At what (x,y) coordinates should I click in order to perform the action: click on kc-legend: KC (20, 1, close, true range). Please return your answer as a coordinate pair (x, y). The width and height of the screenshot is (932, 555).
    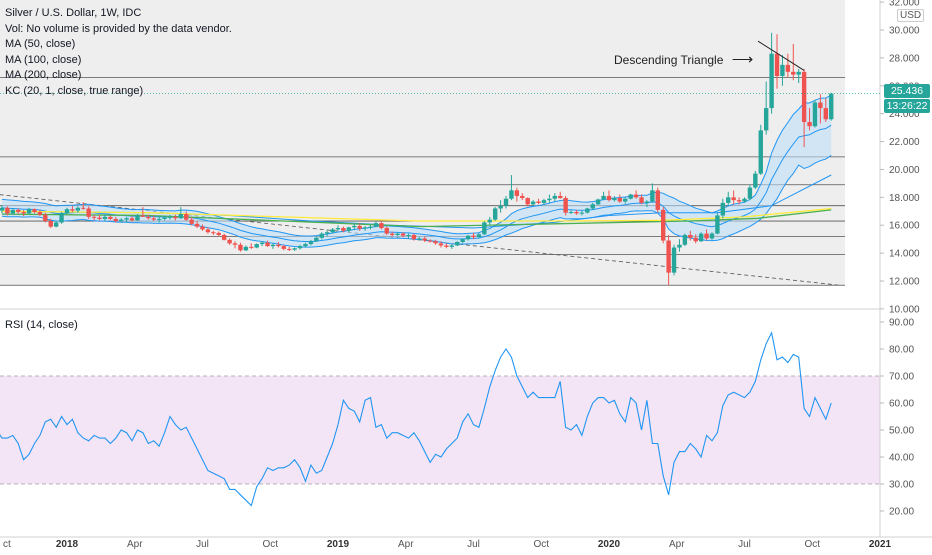
    Looking at the image, I should click on (74, 90).